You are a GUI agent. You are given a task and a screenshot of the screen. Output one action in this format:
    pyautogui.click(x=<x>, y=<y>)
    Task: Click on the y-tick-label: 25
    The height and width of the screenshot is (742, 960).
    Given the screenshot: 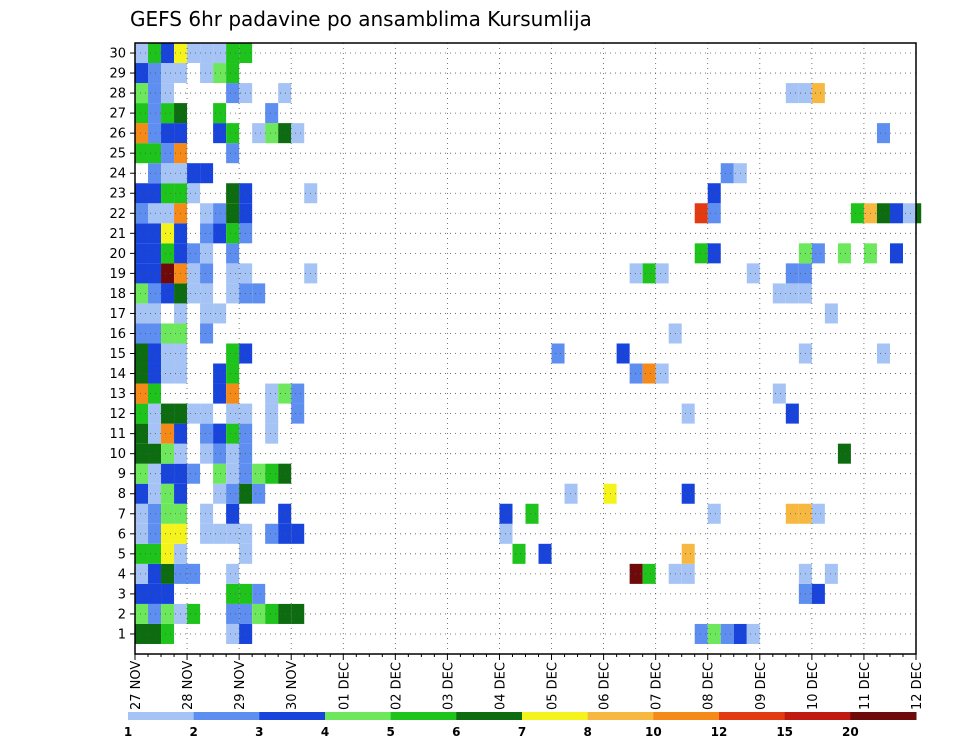 What is the action you would take?
    pyautogui.click(x=117, y=154)
    